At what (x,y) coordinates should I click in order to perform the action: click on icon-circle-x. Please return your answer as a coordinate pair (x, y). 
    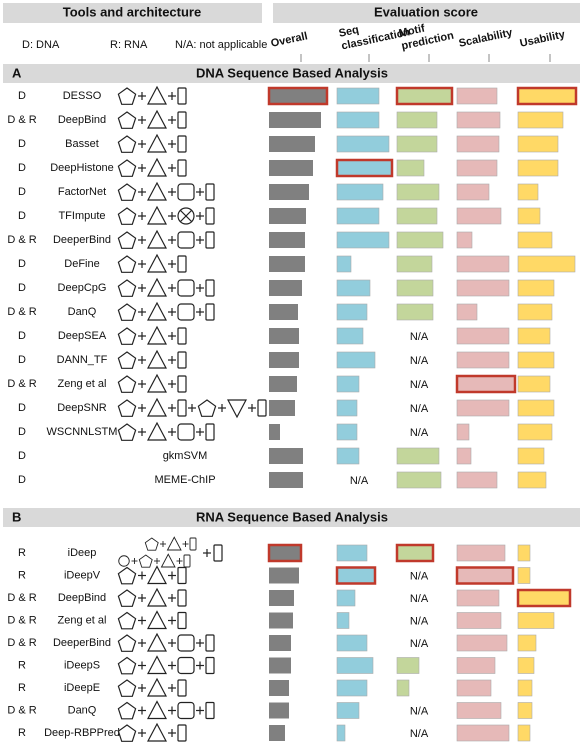
    Looking at the image, I should click on (186, 216).